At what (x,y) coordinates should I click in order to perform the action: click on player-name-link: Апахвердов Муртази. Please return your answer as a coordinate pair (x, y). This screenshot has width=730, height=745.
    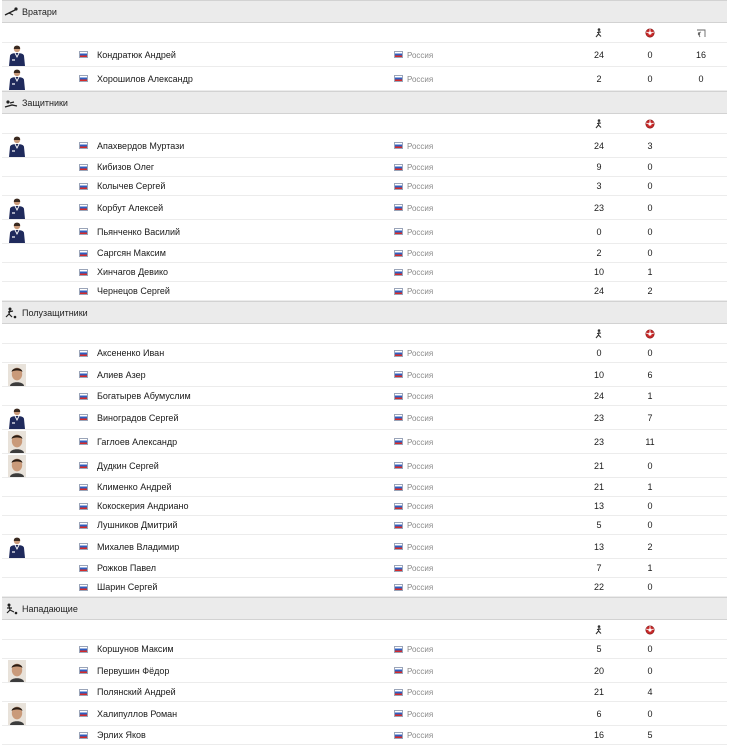
    Looking at the image, I should click on (141, 146).